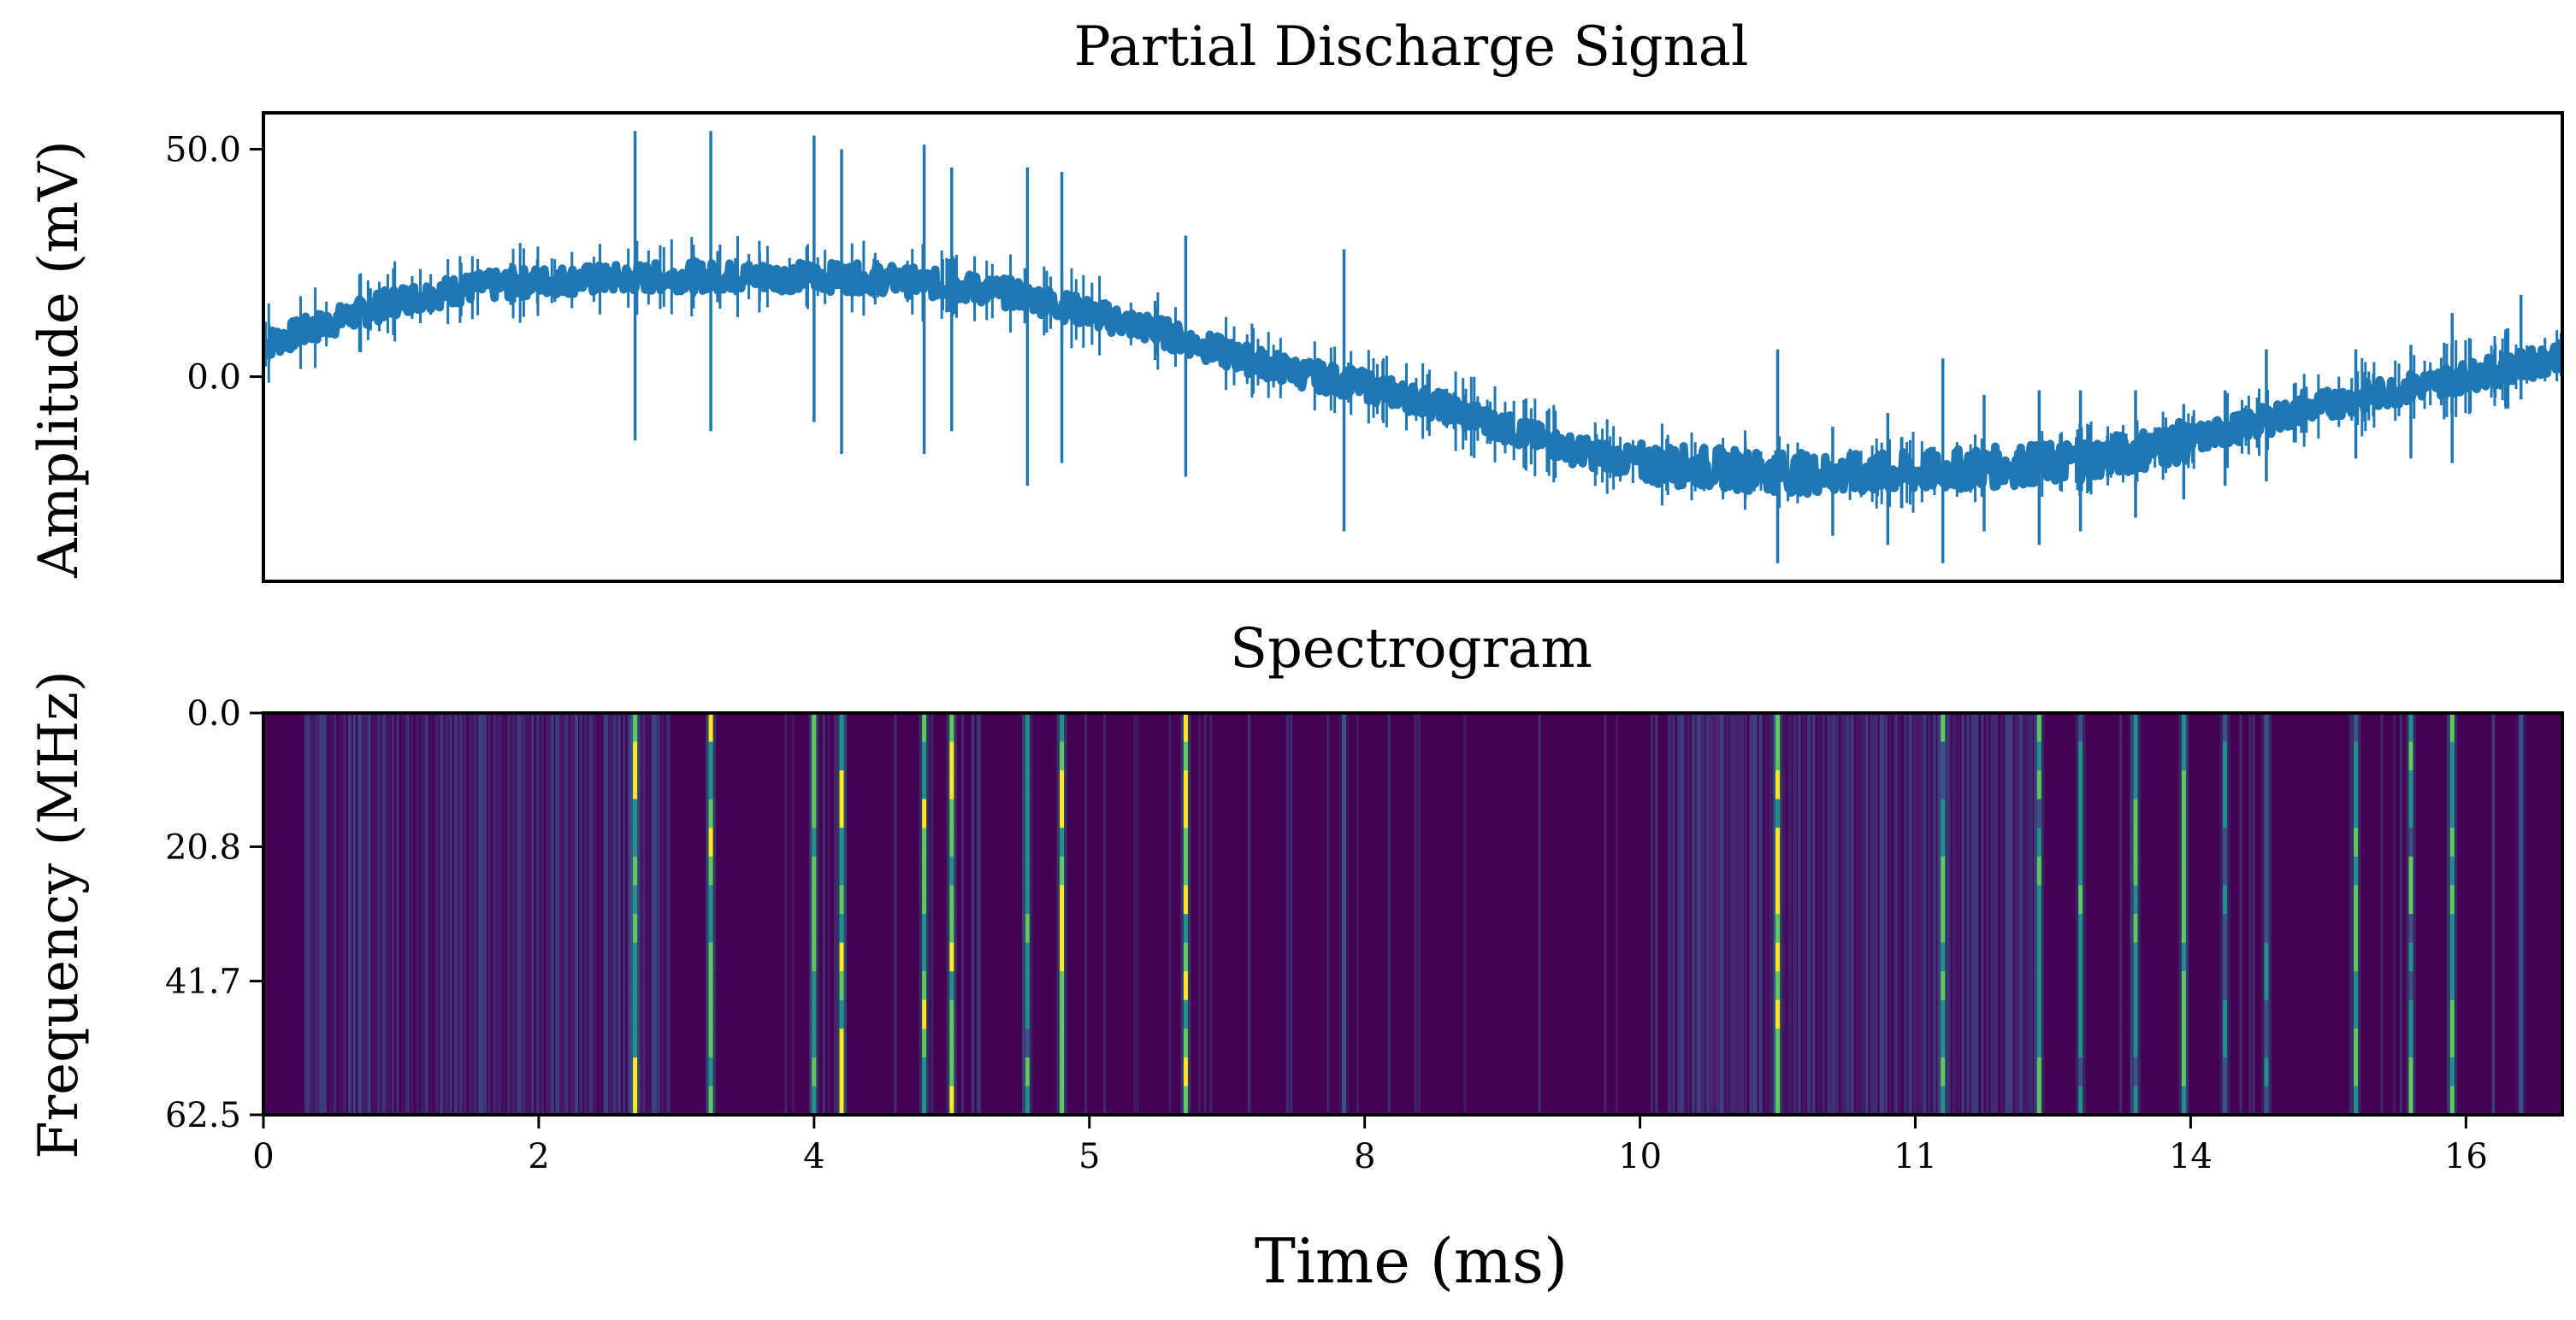  Describe the element at coordinates (203, 983) in the screenshot. I see `spectrogram-ytick-label: 41.7` at that location.